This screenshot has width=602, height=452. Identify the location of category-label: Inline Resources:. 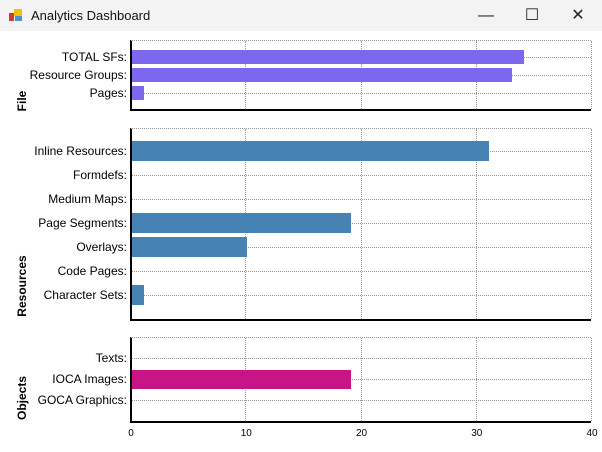
(80, 151).